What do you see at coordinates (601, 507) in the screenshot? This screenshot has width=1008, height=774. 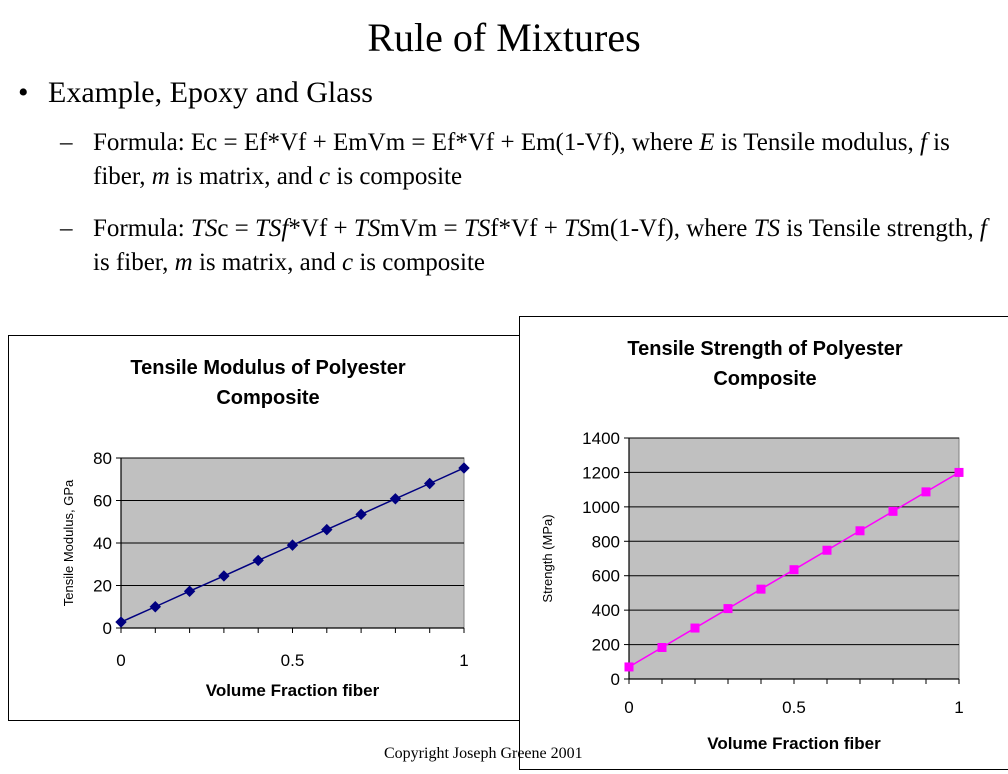 I see `y-tick-label: 1000` at bounding box center [601, 507].